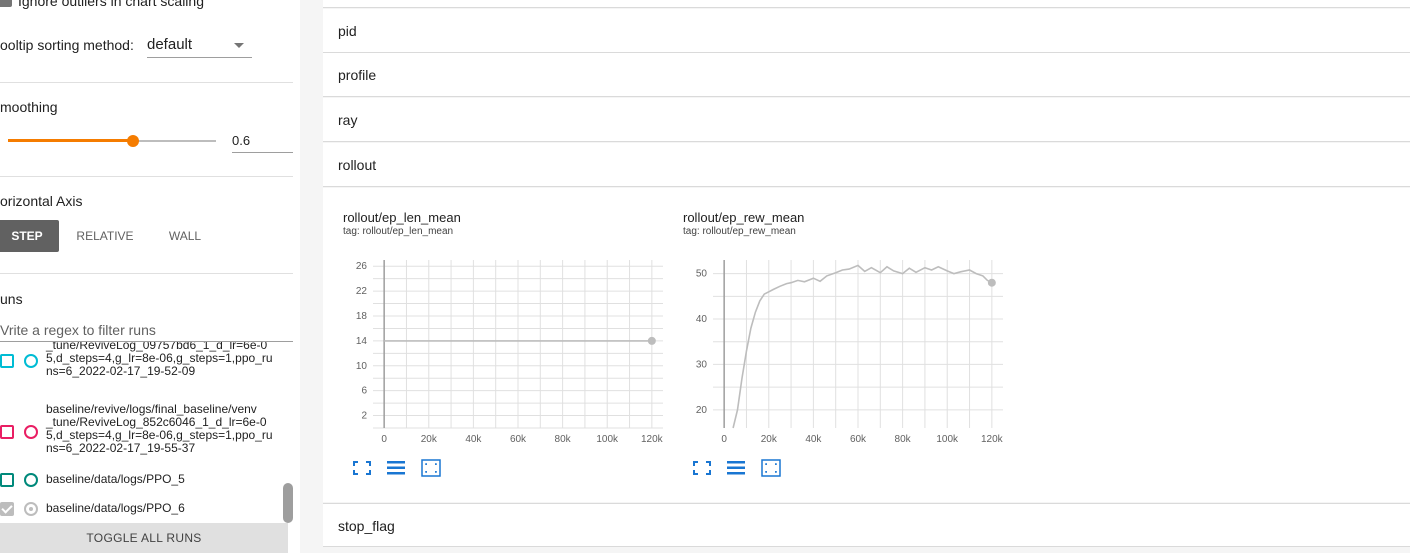 This screenshot has width=1410, height=553. What do you see at coordinates (866, 31) in the screenshot?
I see `group-header-pid: pid` at bounding box center [866, 31].